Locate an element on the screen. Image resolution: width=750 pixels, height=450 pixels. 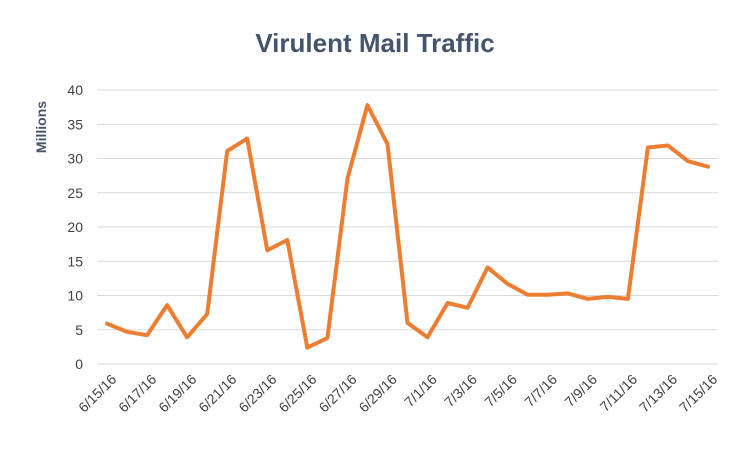
y-axis-label: Millions is located at coordinates (41, 127).